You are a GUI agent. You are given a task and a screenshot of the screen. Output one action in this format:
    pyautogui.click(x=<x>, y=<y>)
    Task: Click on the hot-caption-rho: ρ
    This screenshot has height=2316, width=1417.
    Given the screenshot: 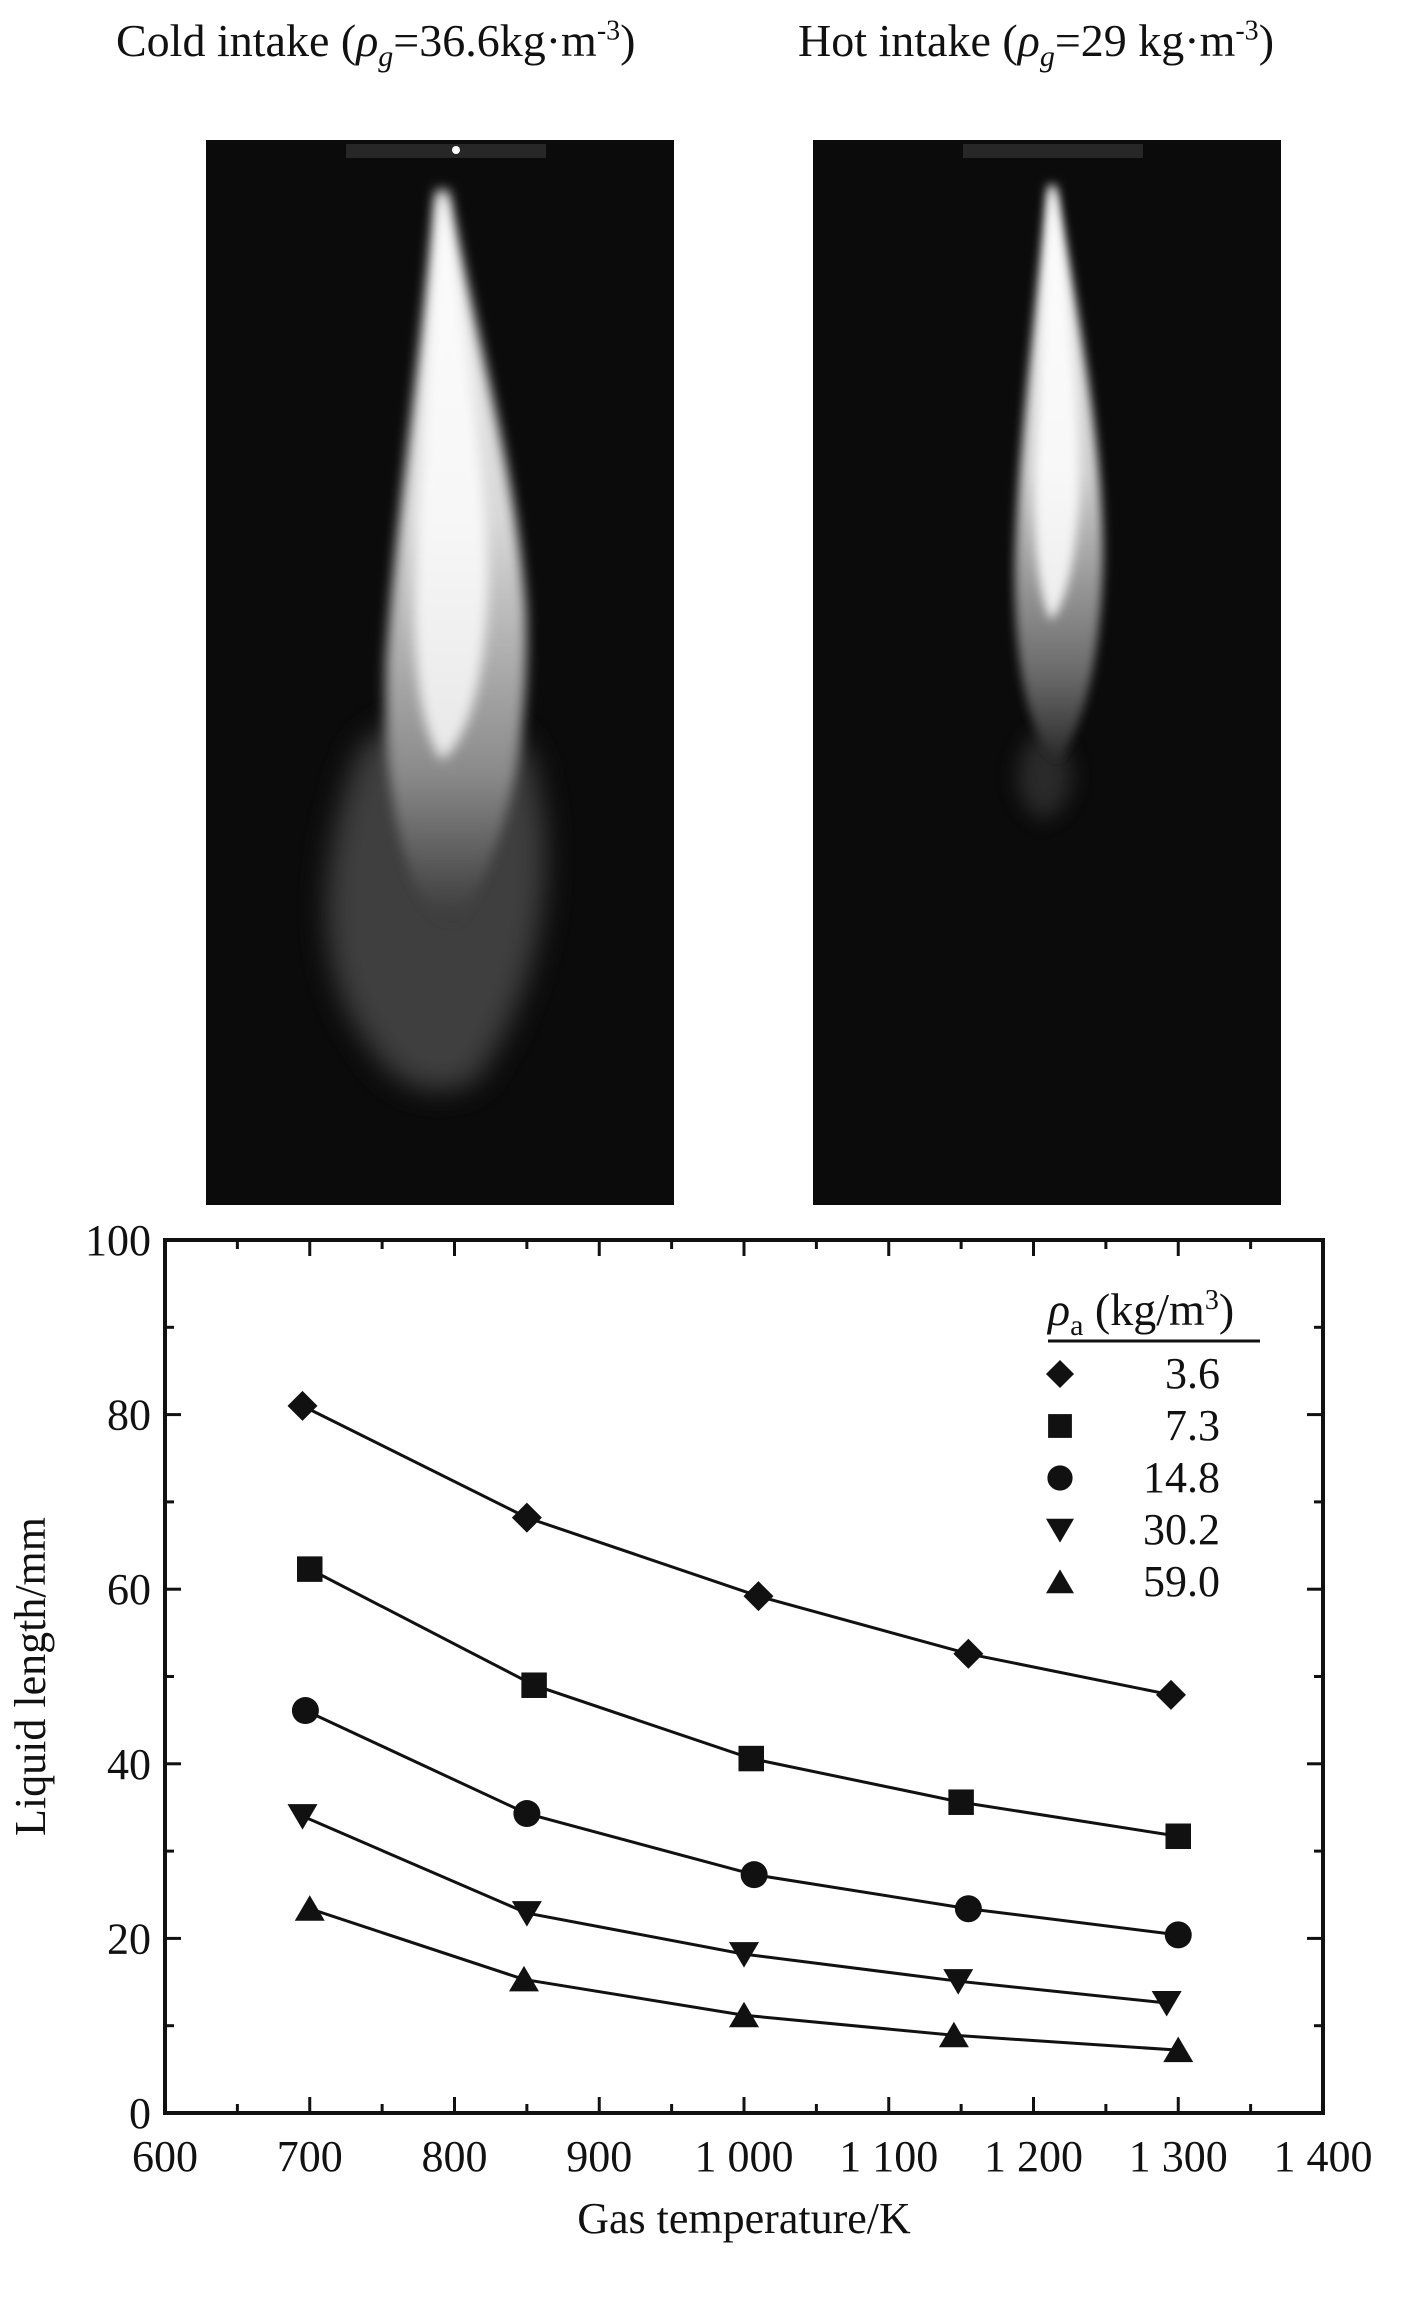 What is the action you would take?
    pyautogui.click(x=1028, y=40)
    